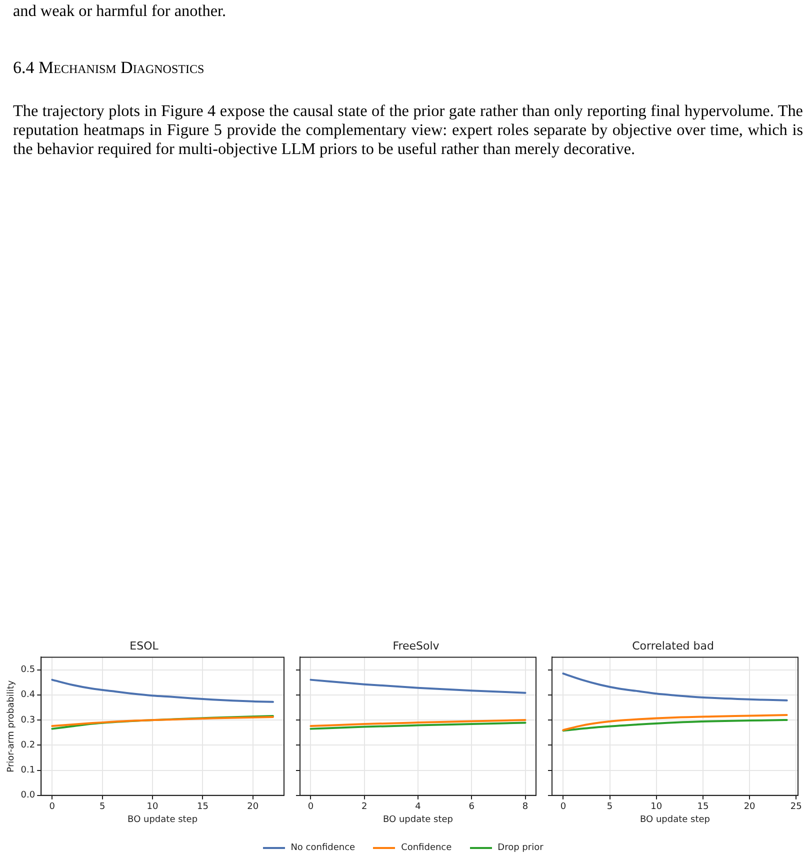 Image resolution: width=806 pixels, height=861 pixels. I want to click on x-tick-label: 4, so click(418, 807).